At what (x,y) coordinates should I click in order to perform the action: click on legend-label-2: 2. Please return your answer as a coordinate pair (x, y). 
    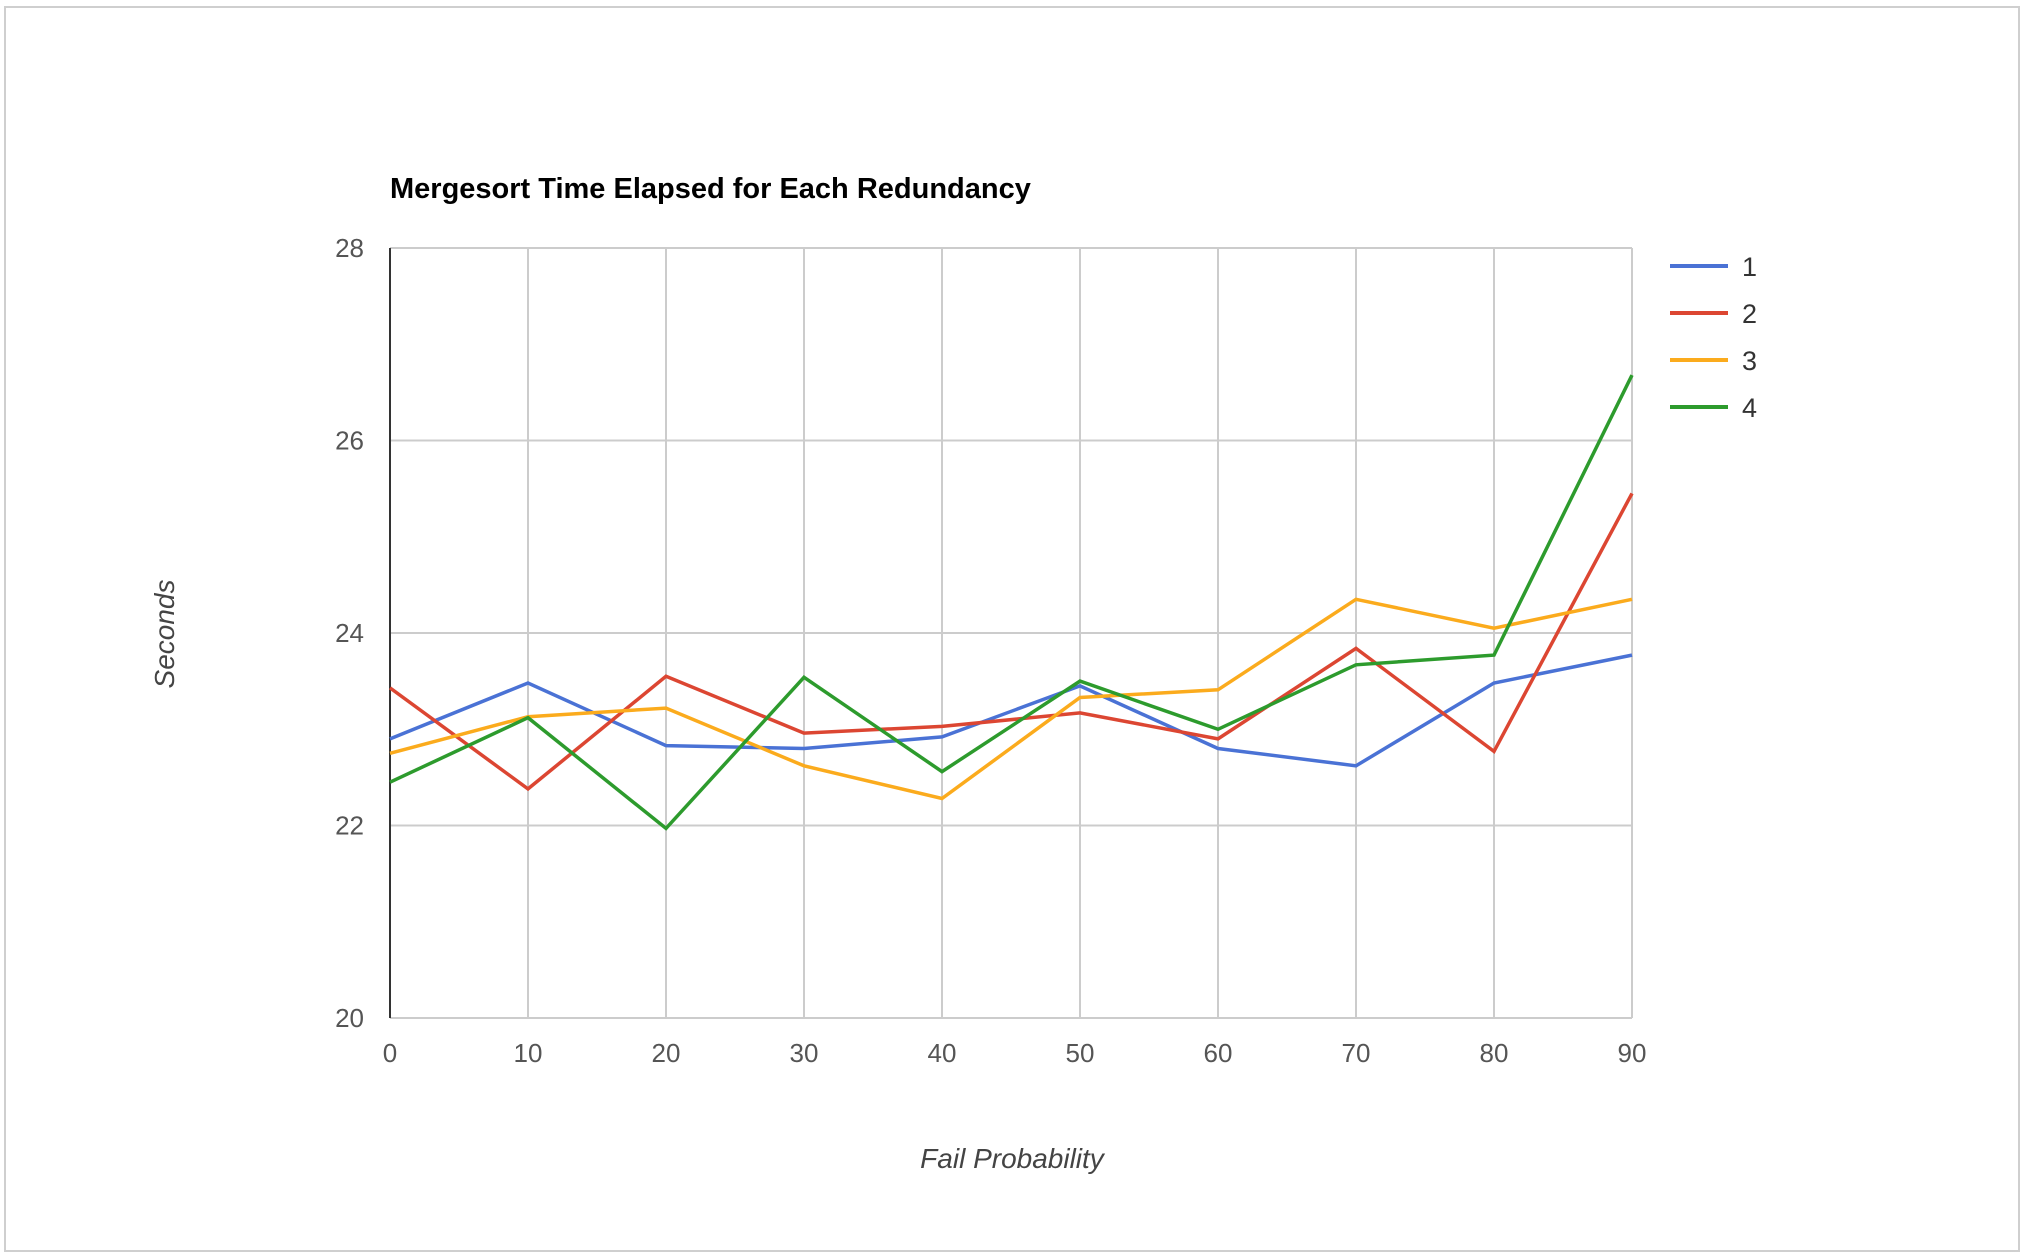
    Looking at the image, I should click on (1749, 314).